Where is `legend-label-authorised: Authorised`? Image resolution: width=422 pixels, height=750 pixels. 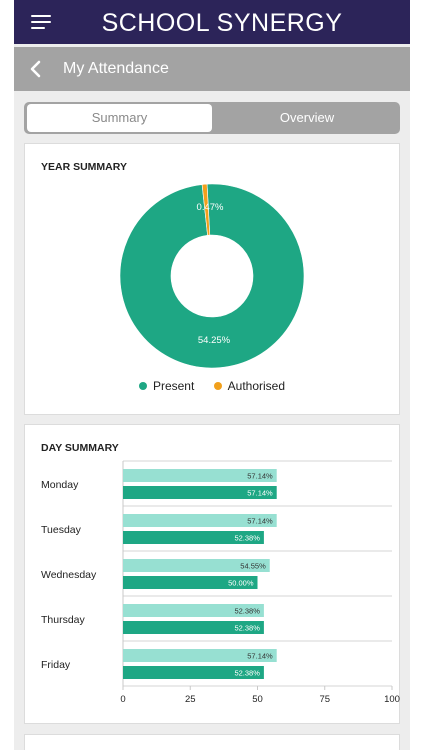 legend-label-authorised: Authorised is located at coordinates (256, 386).